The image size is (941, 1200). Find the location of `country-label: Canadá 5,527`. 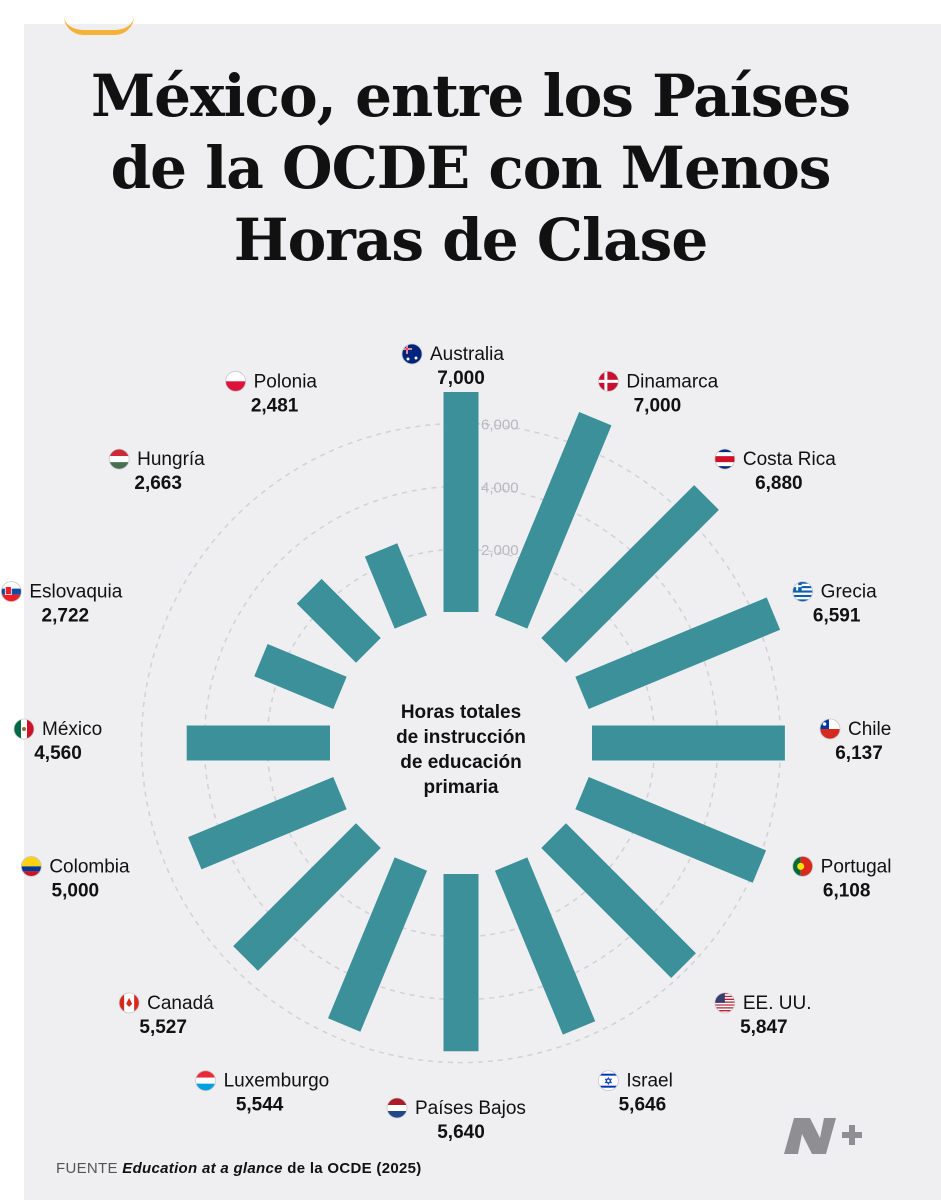

country-label: Canadá 5,527 is located at coordinates (166, 1015).